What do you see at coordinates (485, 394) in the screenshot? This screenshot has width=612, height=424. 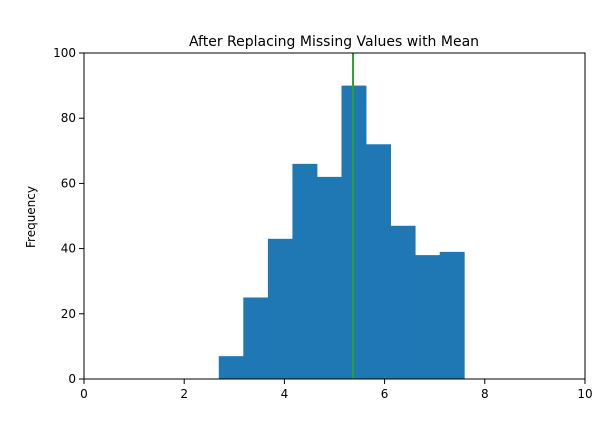 I see `x-tick-label: 8` at bounding box center [485, 394].